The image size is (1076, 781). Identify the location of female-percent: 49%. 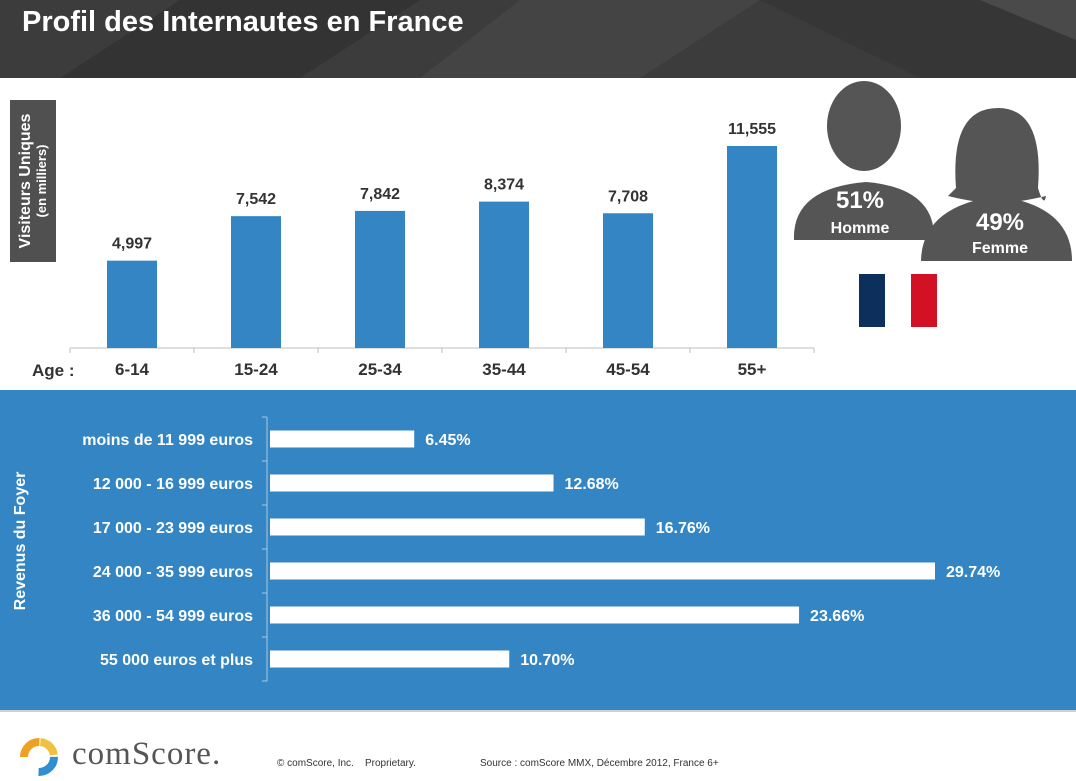
(1000, 222).